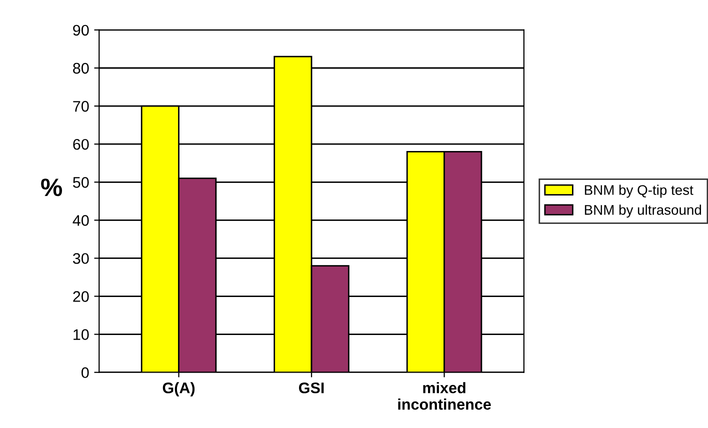  Describe the element at coordinates (80, 258) in the screenshot. I see `y-tick-label: 30` at that location.